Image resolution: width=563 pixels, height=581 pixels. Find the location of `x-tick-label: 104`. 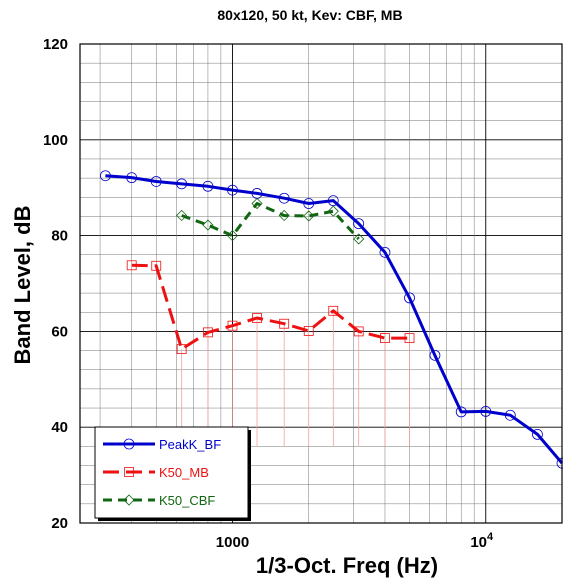

x-tick-label: 104 is located at coordinates (482, 541).